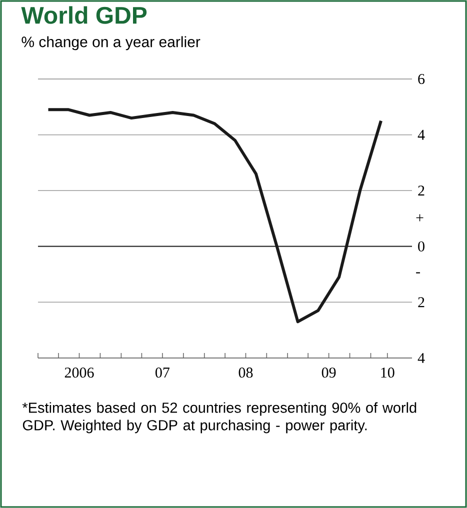 The image size is (467, 508). Describe the element at coordinates (329, 373) in the screenshot. I see `x-tick-label: 09` at that location.